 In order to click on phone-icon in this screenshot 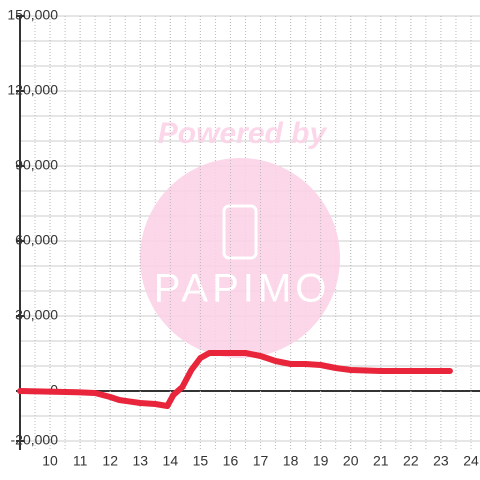, I will do `click(240, 232)`.